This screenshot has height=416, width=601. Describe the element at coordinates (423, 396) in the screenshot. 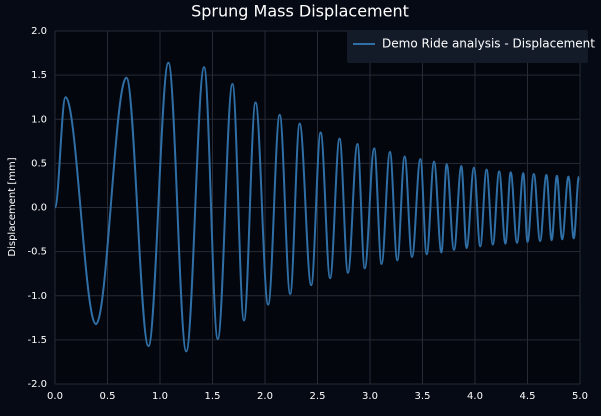

I see `x-tick-label: 3.5` at that location.